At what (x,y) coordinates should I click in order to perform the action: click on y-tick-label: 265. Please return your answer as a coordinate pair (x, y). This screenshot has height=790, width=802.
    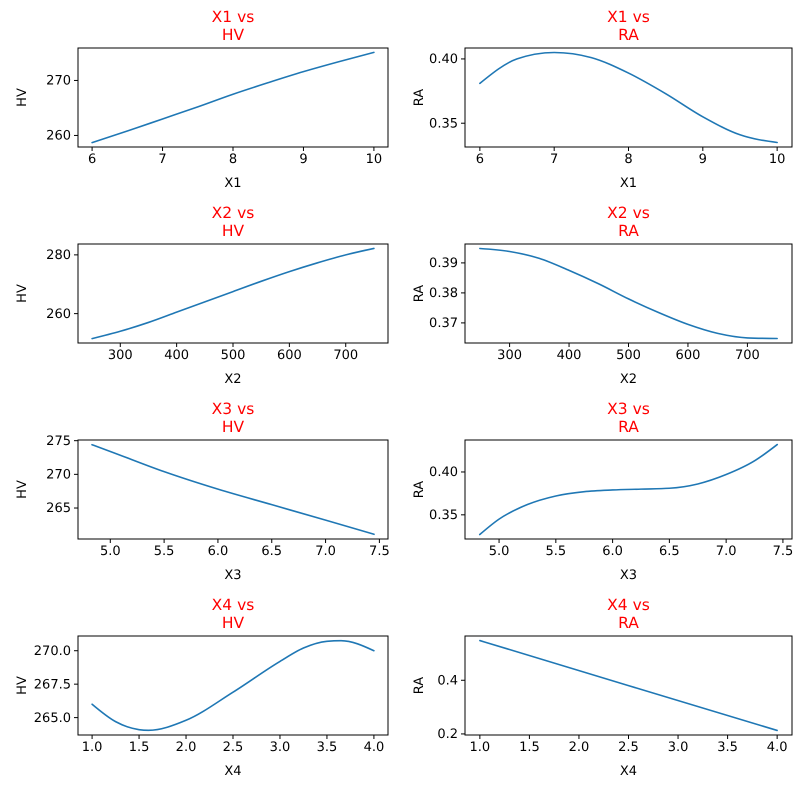
    Looking at the image, I should click on (58, 508).